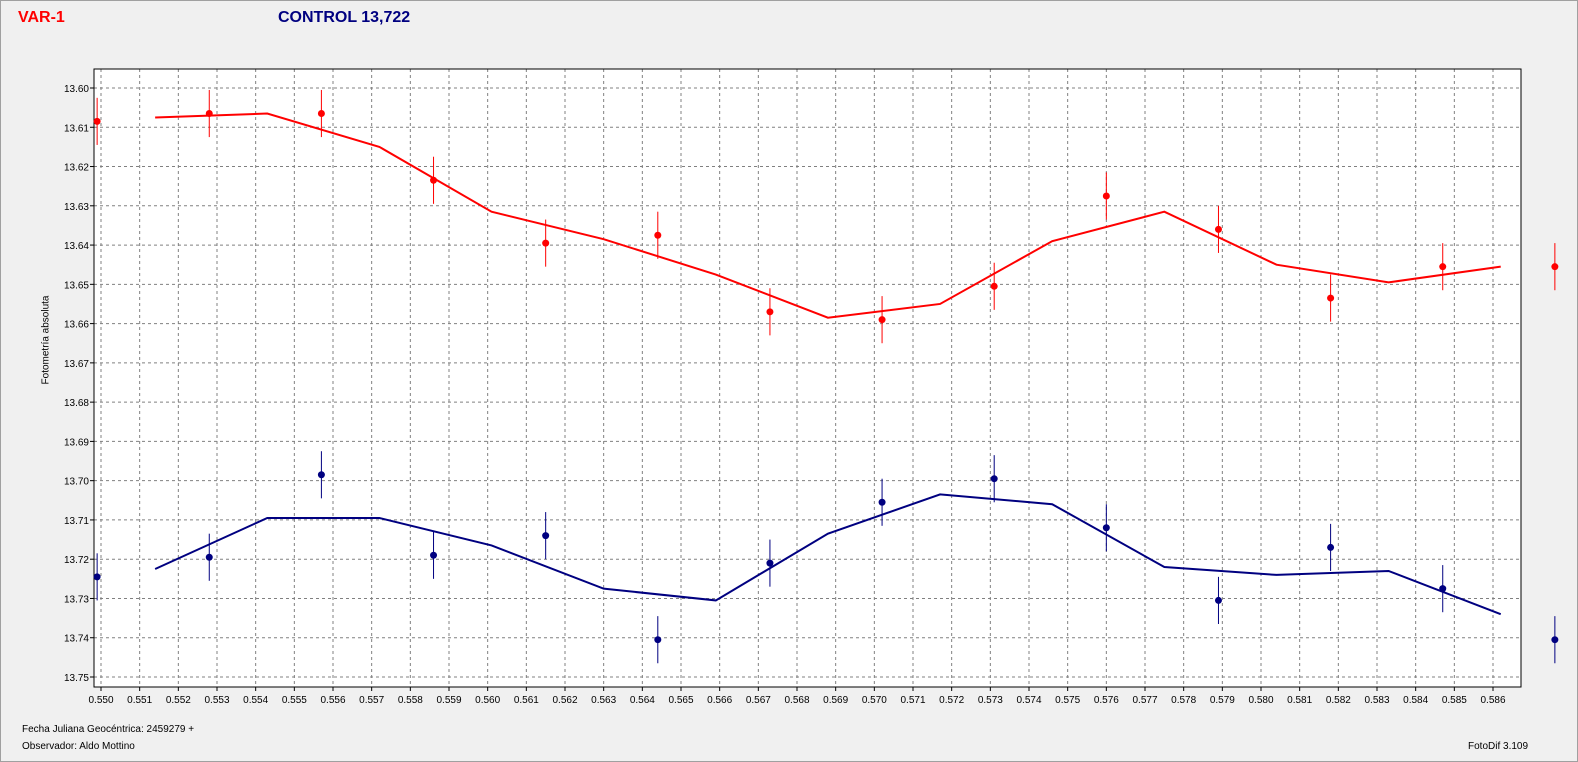 This screenshot has height=762, width=1578. I want to click on x-tick-label: 0.567, so click(758, 700).